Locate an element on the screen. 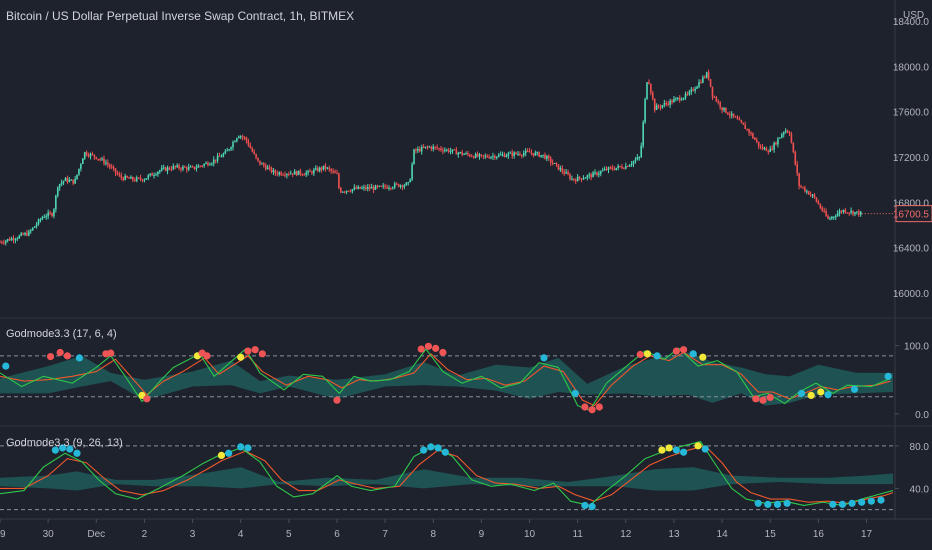  orange-signal-line is located at coordinates (447, 474).